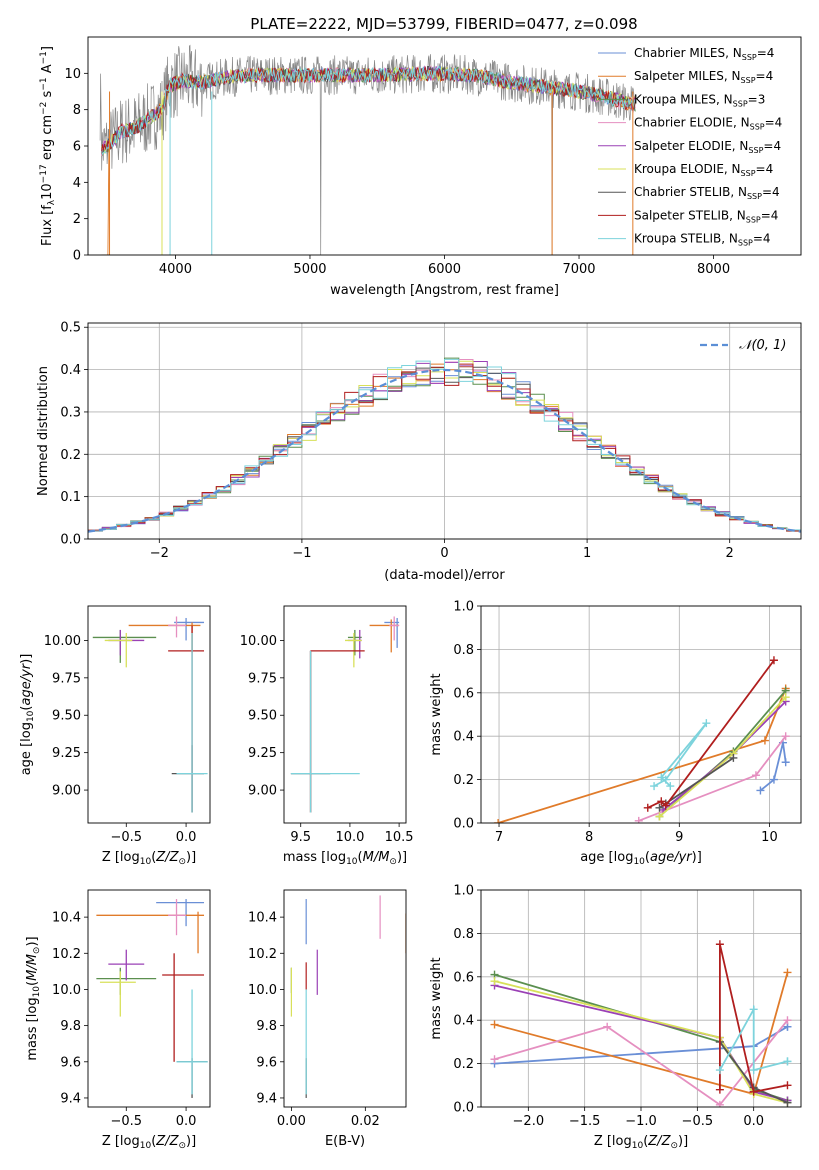 This screenshot has width=819, height=1170. Describe the element at coordinates (262, 678) in the screenshot. I see `y-tick-label: 9.75` at that location.